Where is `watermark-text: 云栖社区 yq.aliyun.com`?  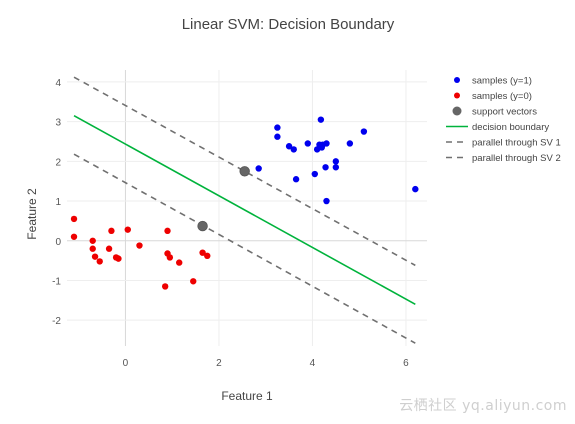
watermark-text: 云栖社区 yq.aliyun.com is located at coordinates (483, 406).